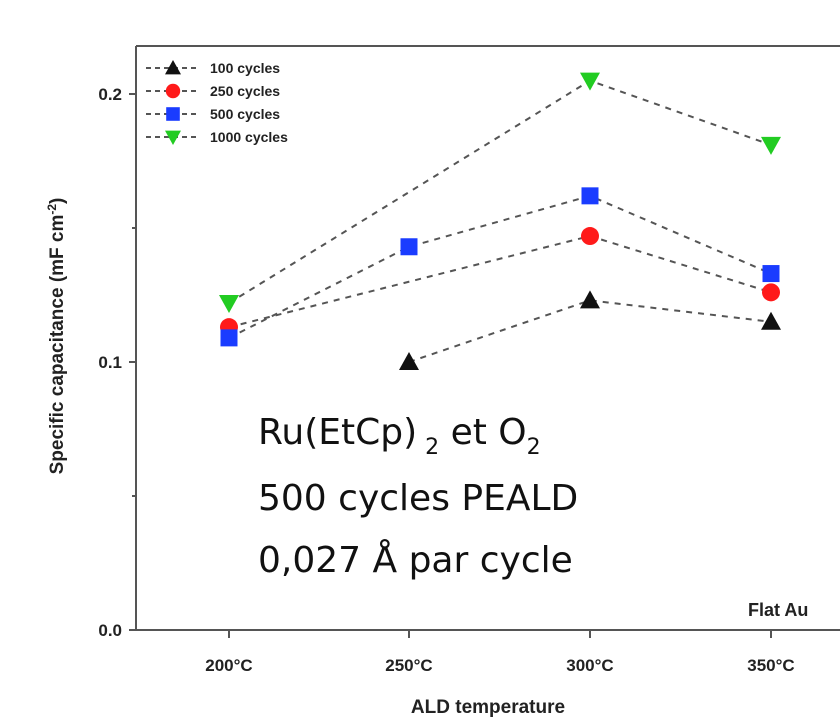  Describe the element at coordinates (589, 665) in the screenshot. I see `x-tick-label: 300°C` at that location.